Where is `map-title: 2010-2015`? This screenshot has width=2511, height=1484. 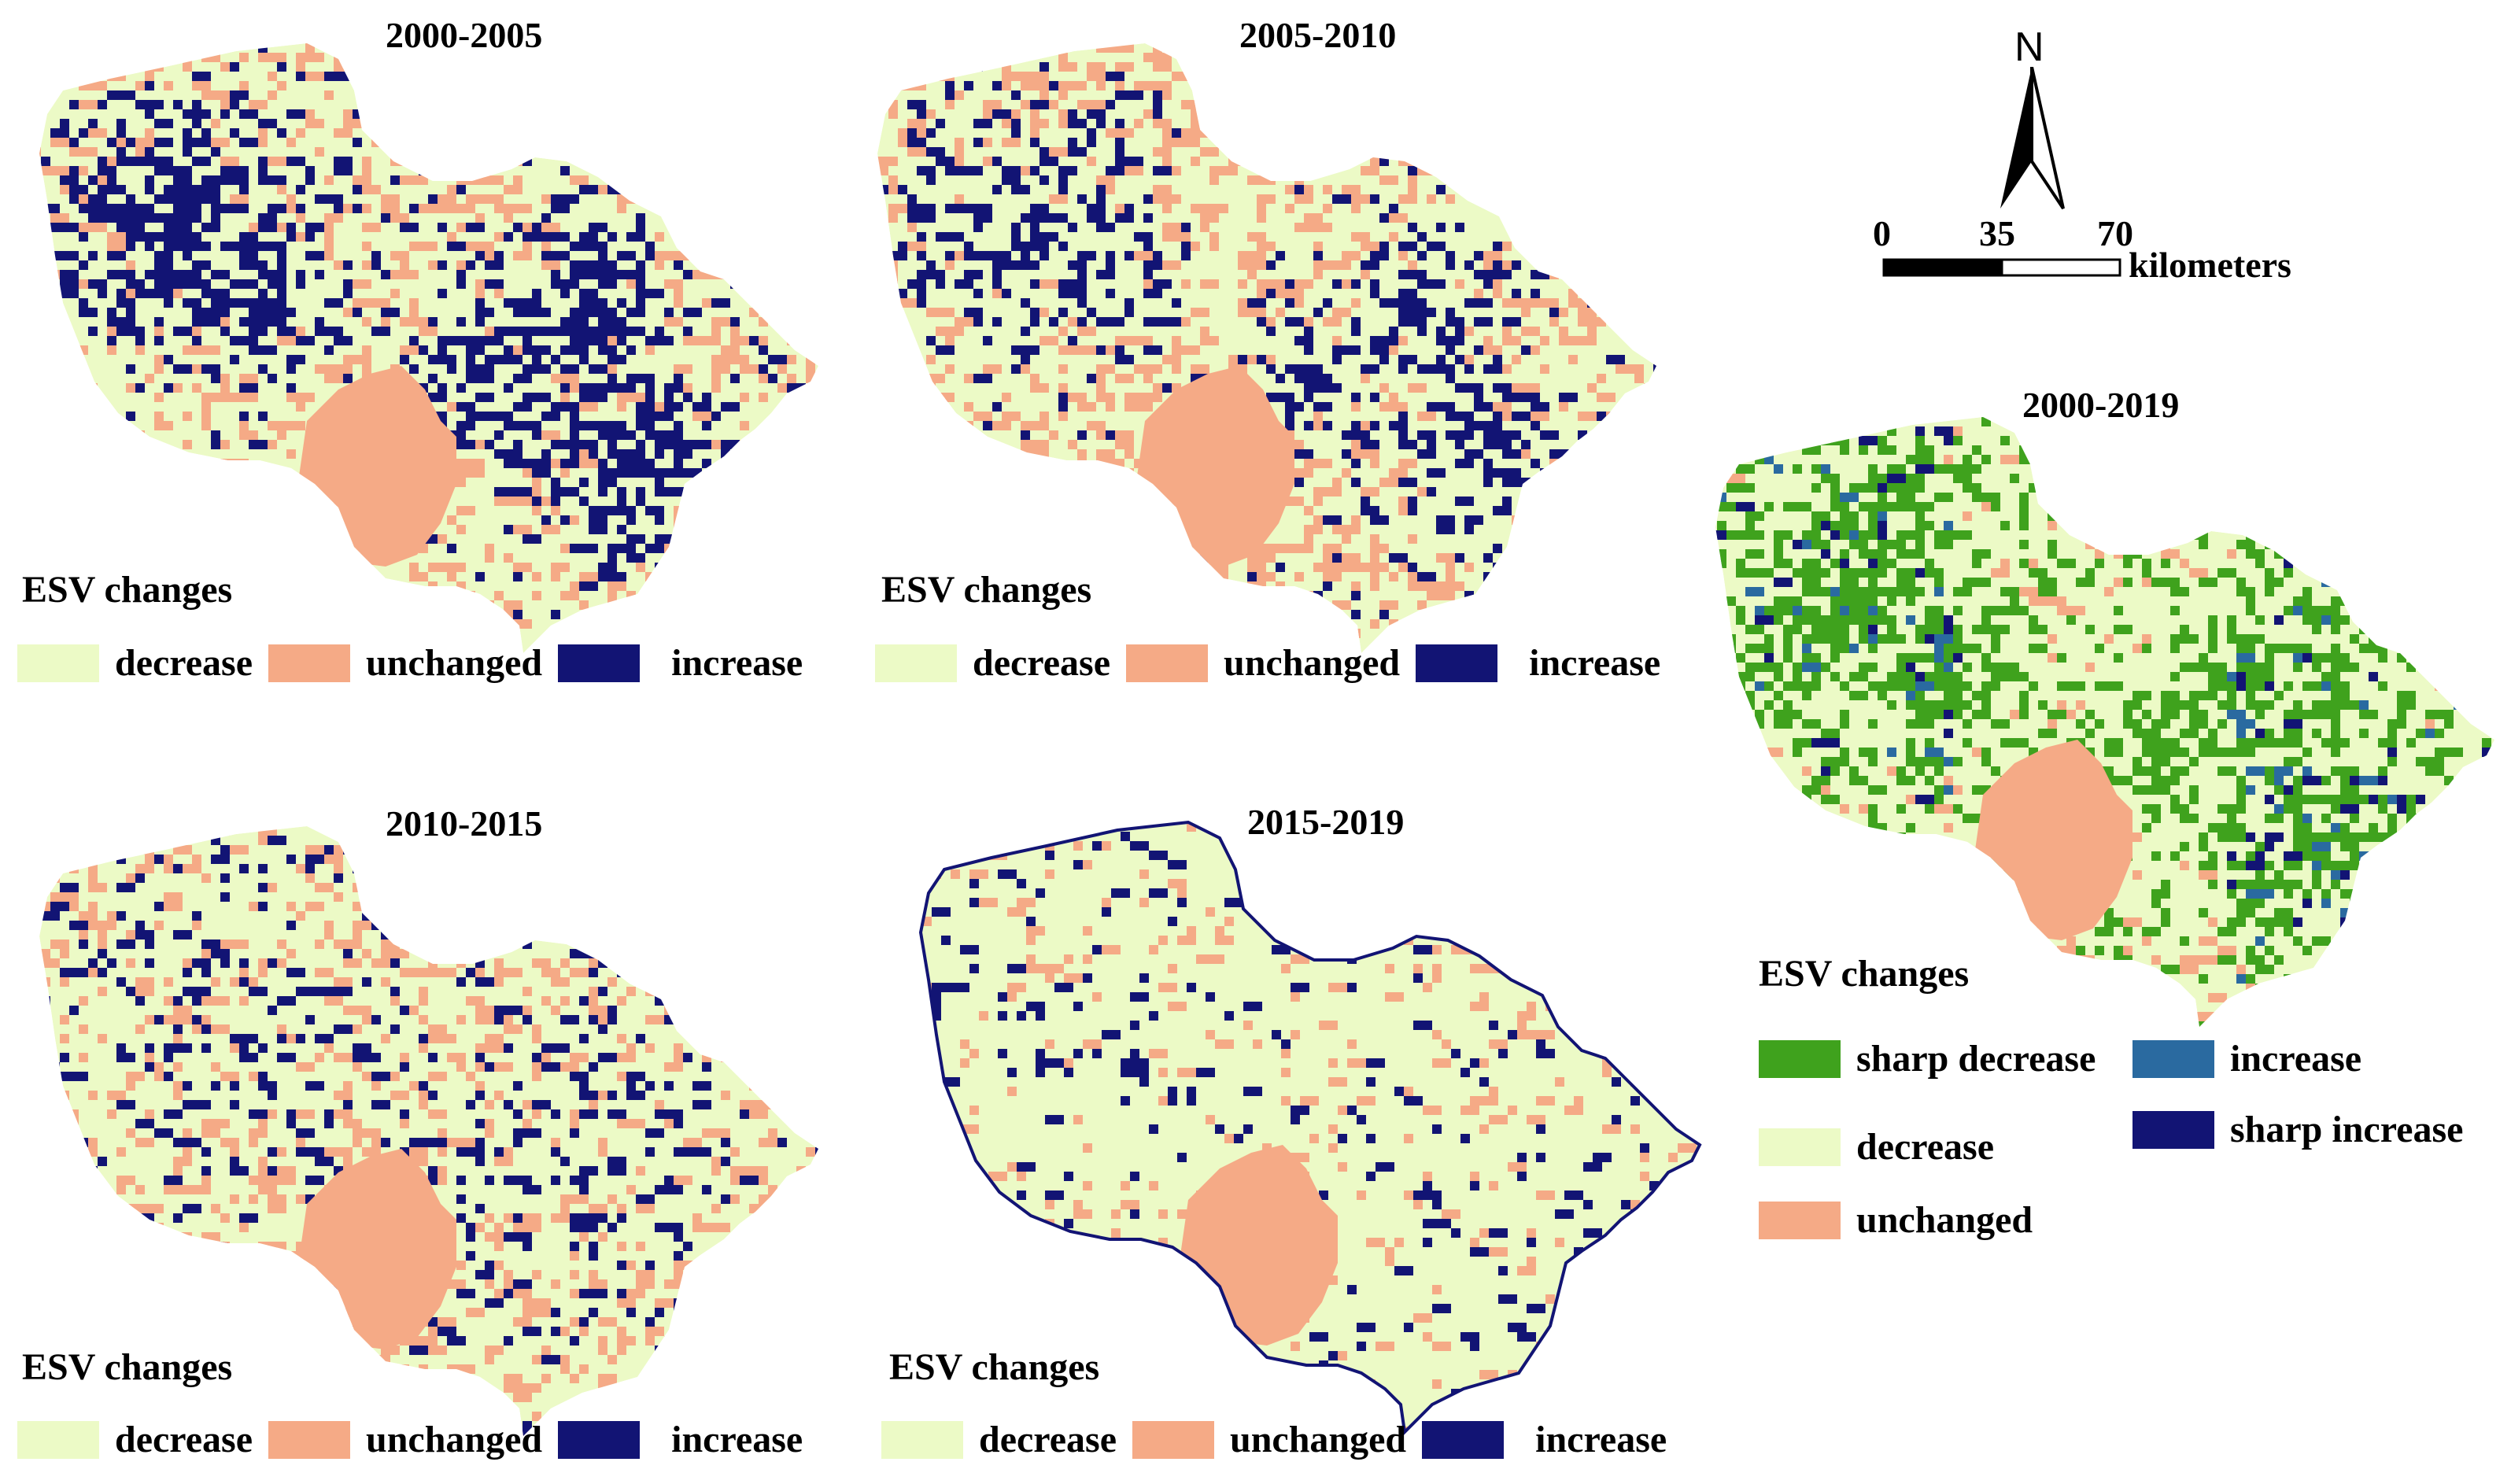 map-title: 2010-2015 is located at coordinates (464, 823).